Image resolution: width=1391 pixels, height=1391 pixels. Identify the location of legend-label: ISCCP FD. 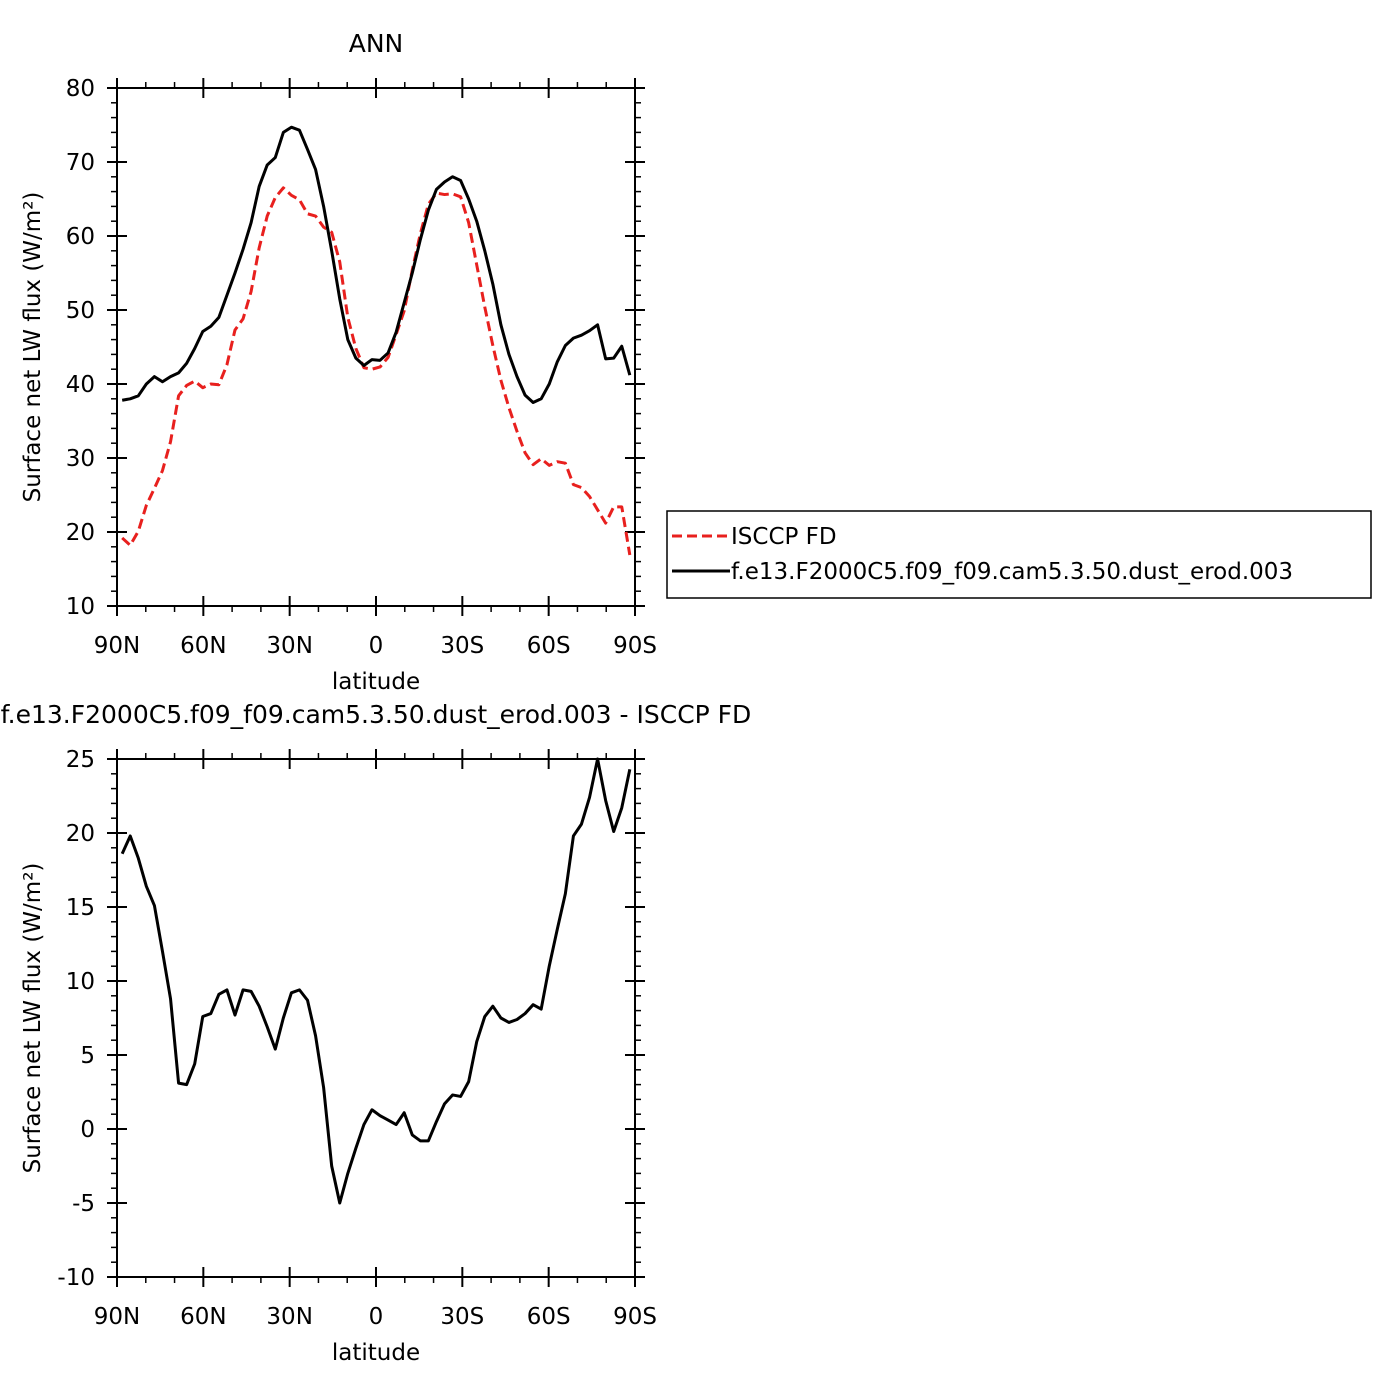
(784, 537).